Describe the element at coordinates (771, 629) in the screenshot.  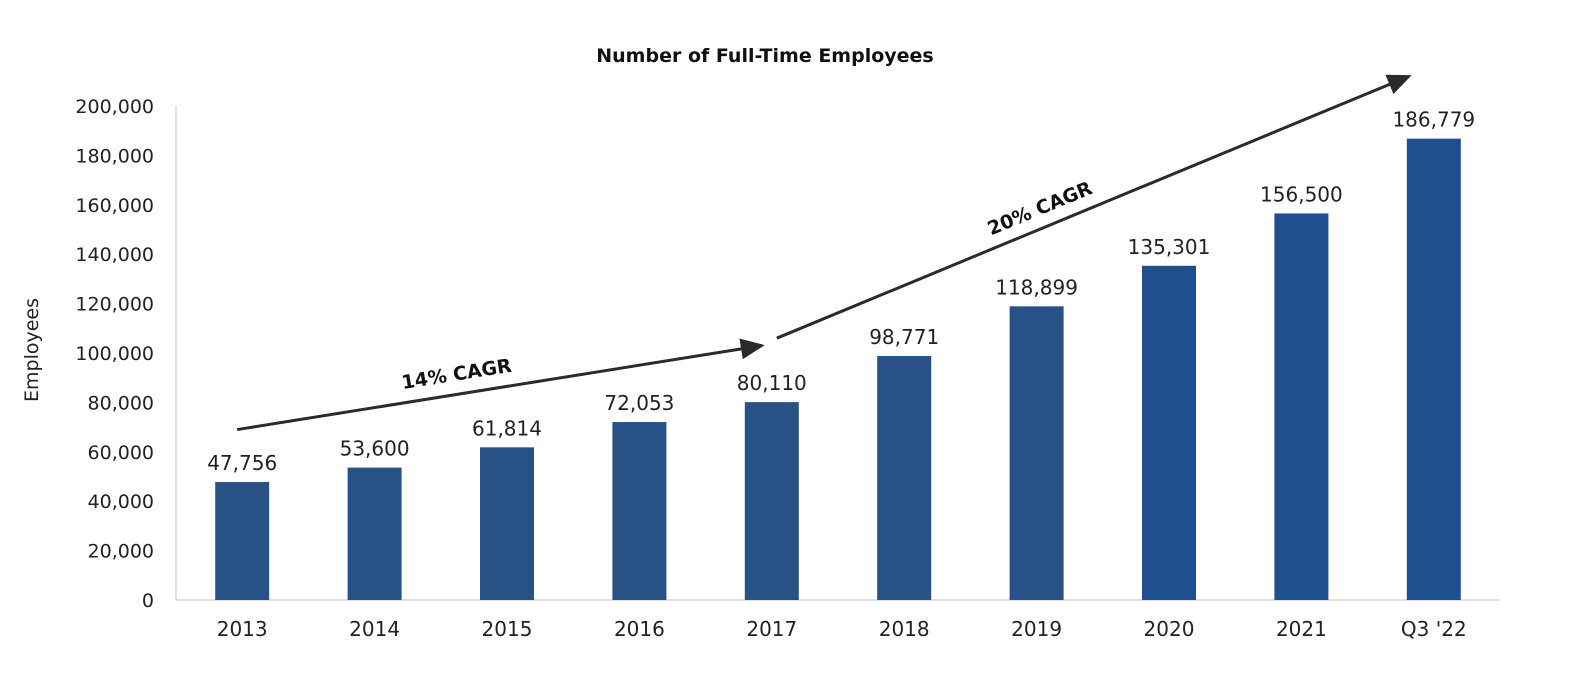
I see `x-tick-label: 2017` at that location.